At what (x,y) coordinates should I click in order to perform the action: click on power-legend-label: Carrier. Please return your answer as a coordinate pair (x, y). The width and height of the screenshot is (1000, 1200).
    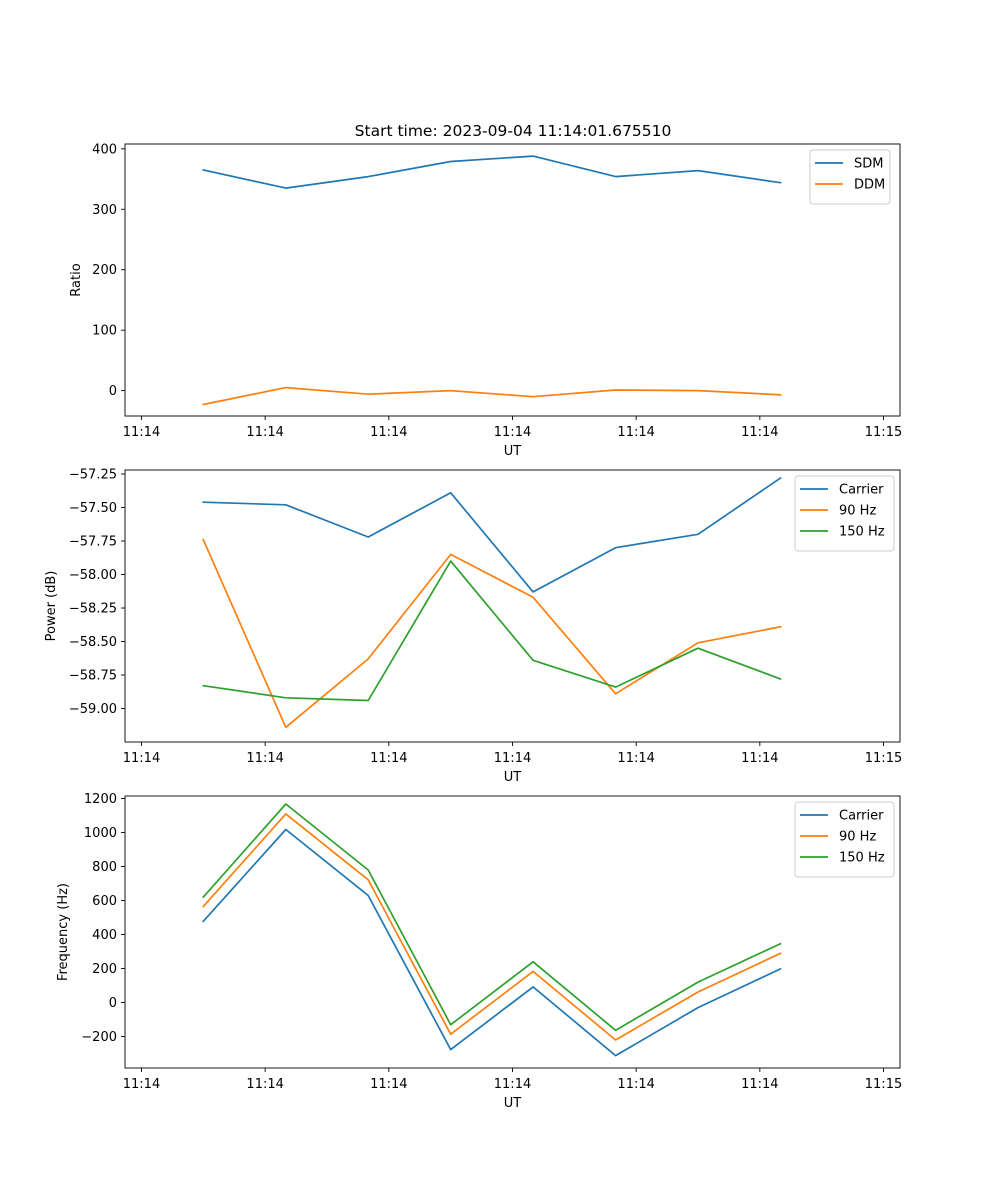
    Looking at the image, I should click on (861, 490).